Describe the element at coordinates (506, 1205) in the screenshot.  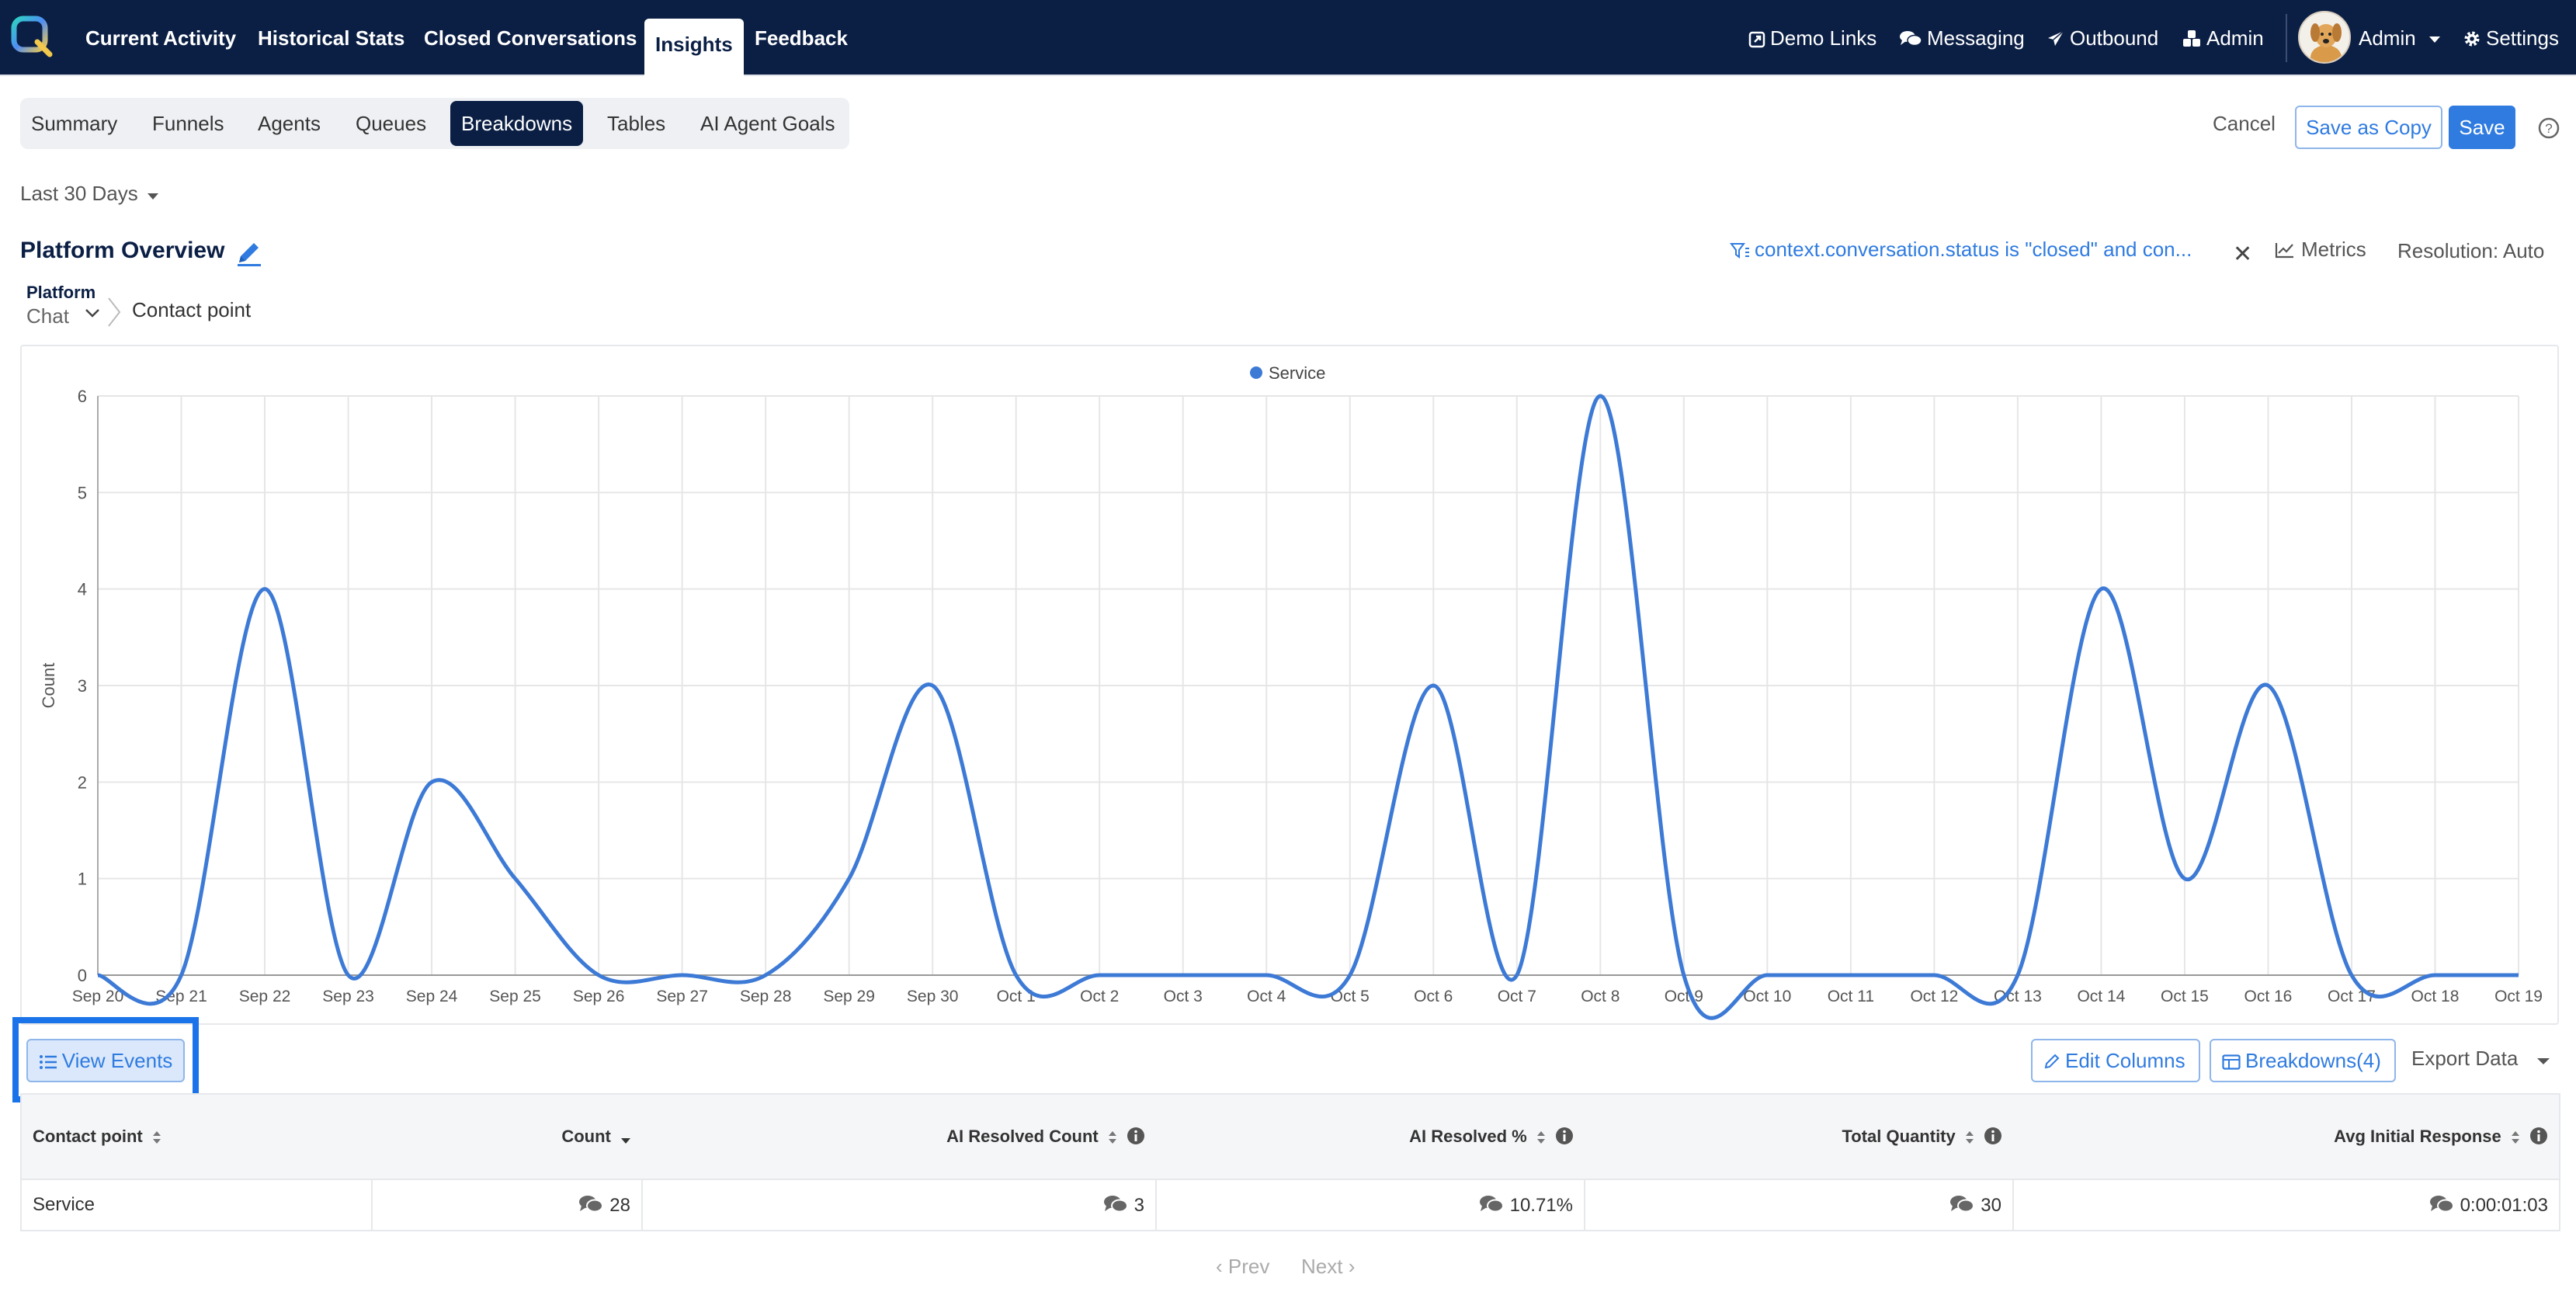
I see `cell-count: 28` at that location.